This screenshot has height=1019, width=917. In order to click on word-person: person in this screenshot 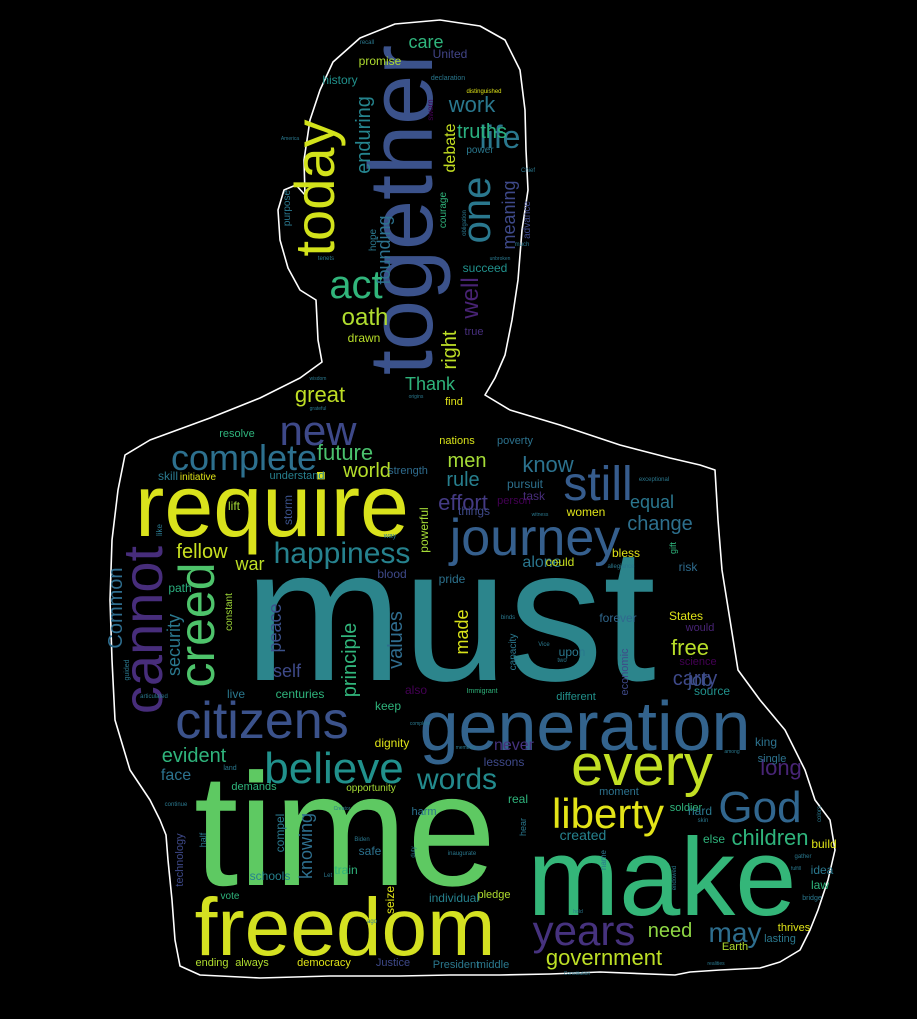, I will do `click(514, 501)`.